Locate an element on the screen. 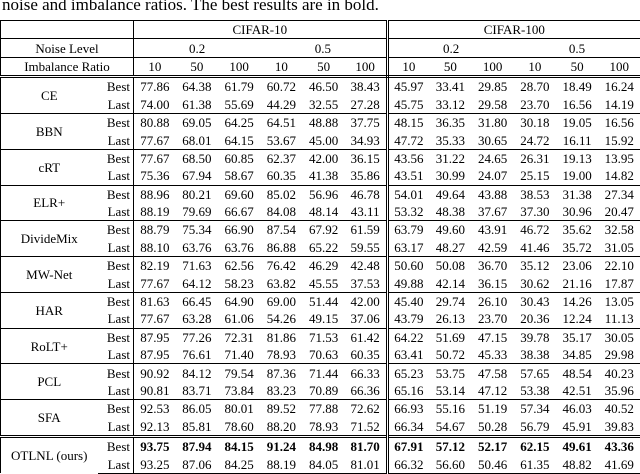 This screenshot has width=640, height=474. cell-value: 77.67 is located at coordinates (154, 283).